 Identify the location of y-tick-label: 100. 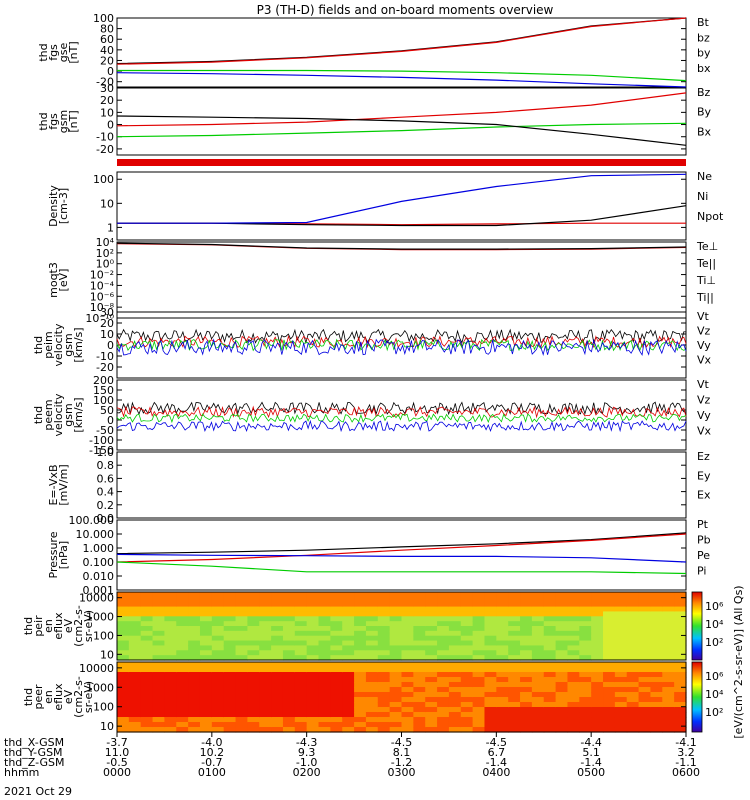
(103, 635).